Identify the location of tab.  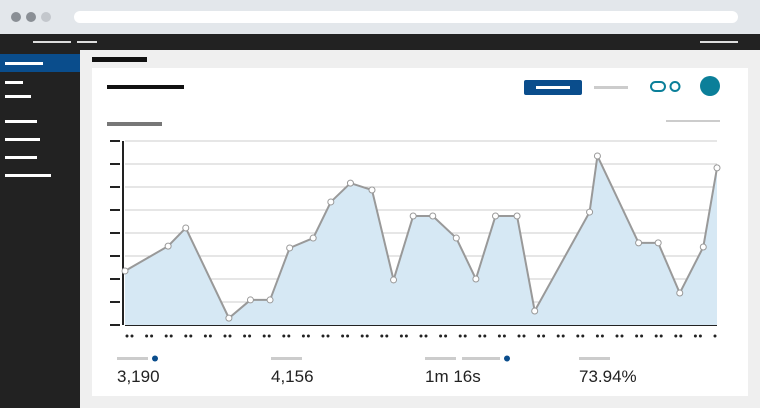
(611, 87).